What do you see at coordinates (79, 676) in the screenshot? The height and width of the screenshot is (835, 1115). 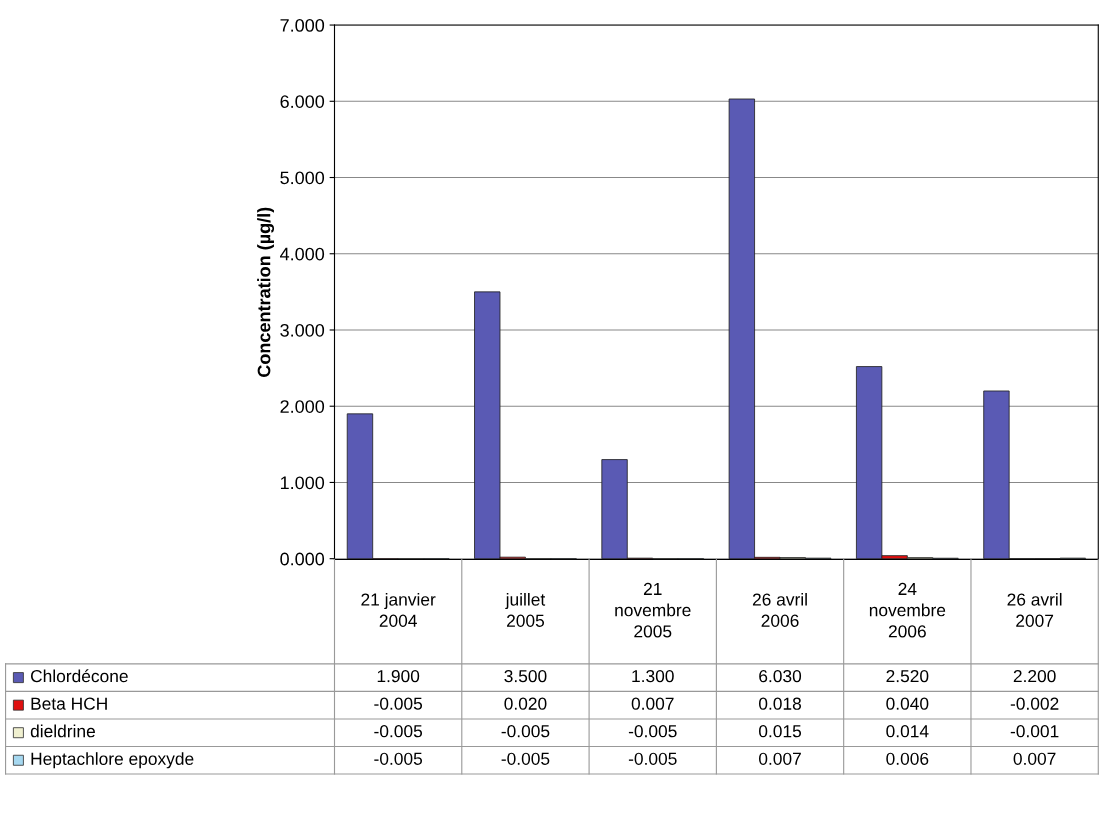 I see `legend-label: Chlordécone` at bounding box center [79, 676].